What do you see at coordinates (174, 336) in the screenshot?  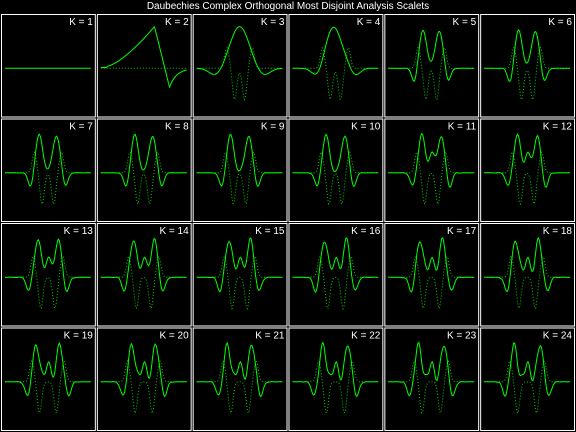 I see `panel-label: K = 20` at bounding box center [174, 336].